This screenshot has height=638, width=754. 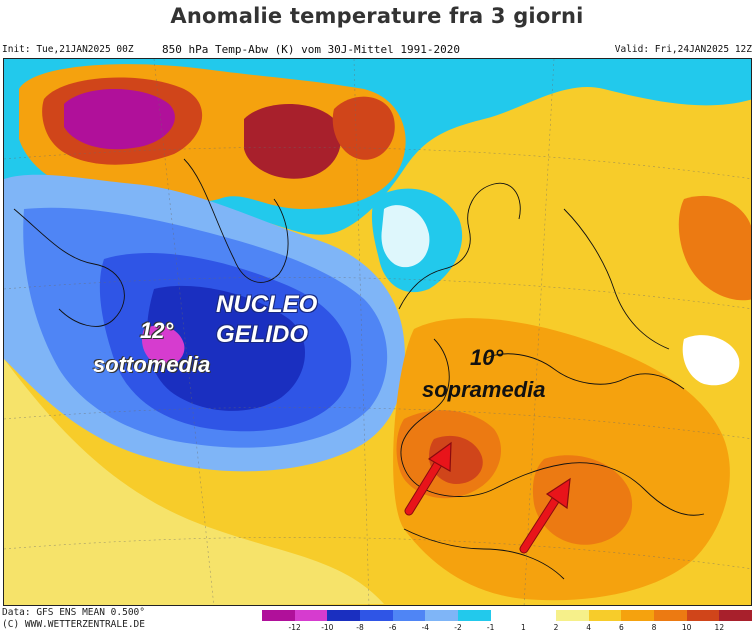 What do you see at coordinates (294, 627) in the screenshot?
I see `legend-tick: -12` at bounding box center [294, 627].